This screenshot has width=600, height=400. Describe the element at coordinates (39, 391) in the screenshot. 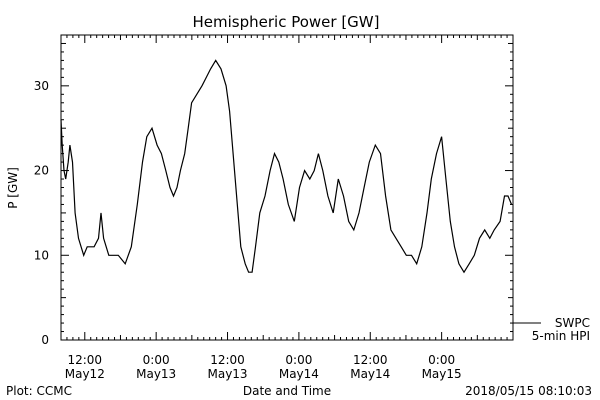

I see `footer-plot-credit: Plot: CCMC` at that location.